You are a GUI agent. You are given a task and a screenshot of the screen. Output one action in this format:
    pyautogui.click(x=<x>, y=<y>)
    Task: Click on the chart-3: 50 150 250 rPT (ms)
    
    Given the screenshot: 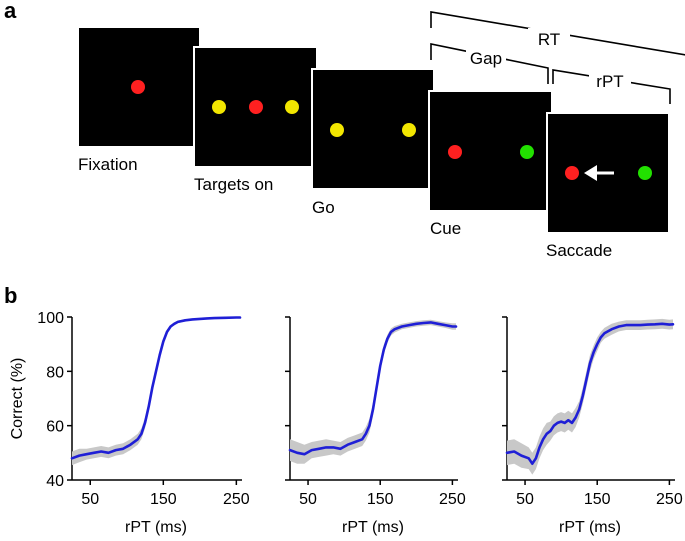 What is the action you would take?
    pyautogui.click(x=592, y=426)
    